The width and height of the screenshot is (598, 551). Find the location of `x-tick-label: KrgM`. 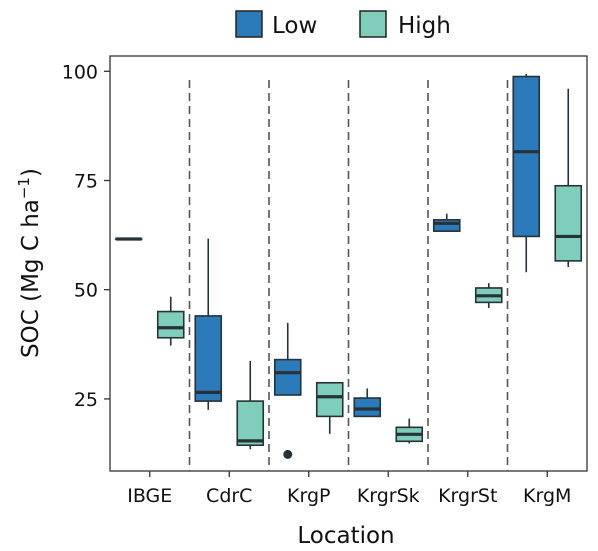

x-tick-label: KrgM is located at coordinates (547, 496).